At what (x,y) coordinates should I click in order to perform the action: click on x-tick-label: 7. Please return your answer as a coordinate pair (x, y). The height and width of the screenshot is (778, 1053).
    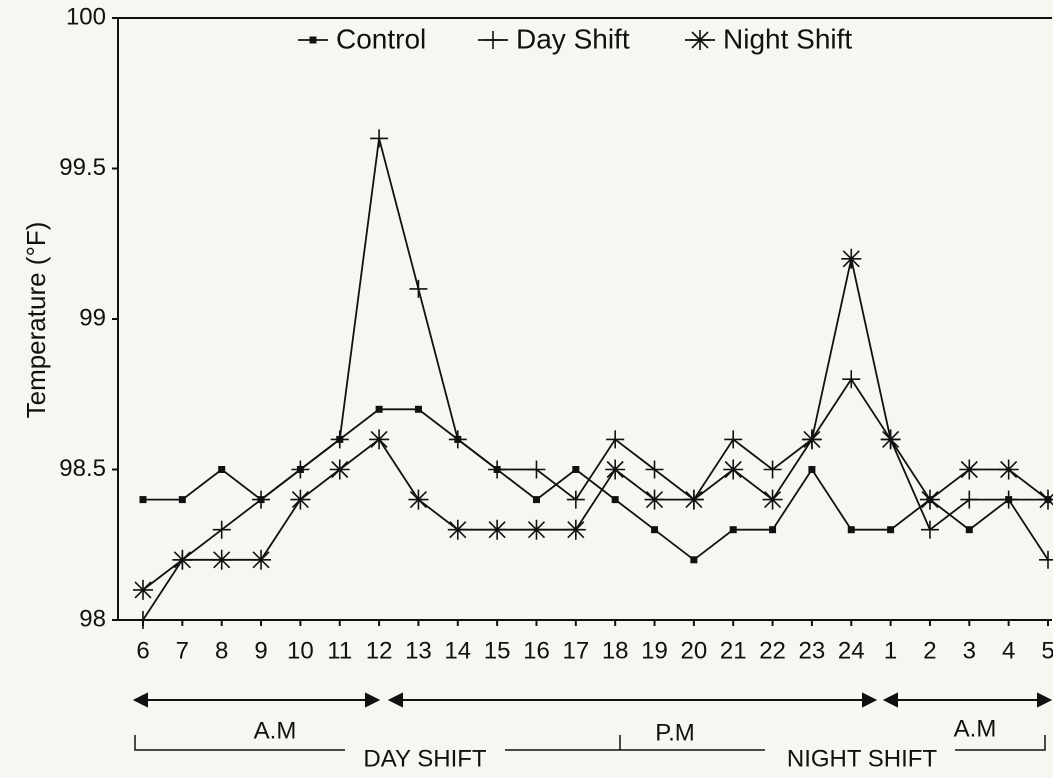
    Looking at the image, I should click on (182, 650).